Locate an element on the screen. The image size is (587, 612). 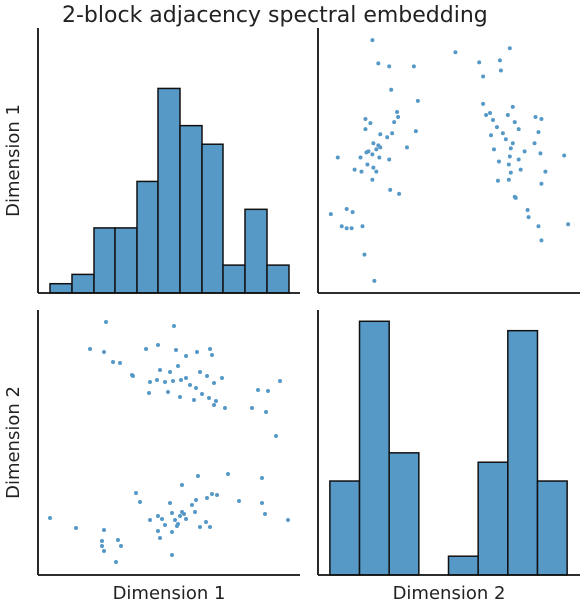
y-axis-label: Dimension 1 is located at coordinates (13, 160).